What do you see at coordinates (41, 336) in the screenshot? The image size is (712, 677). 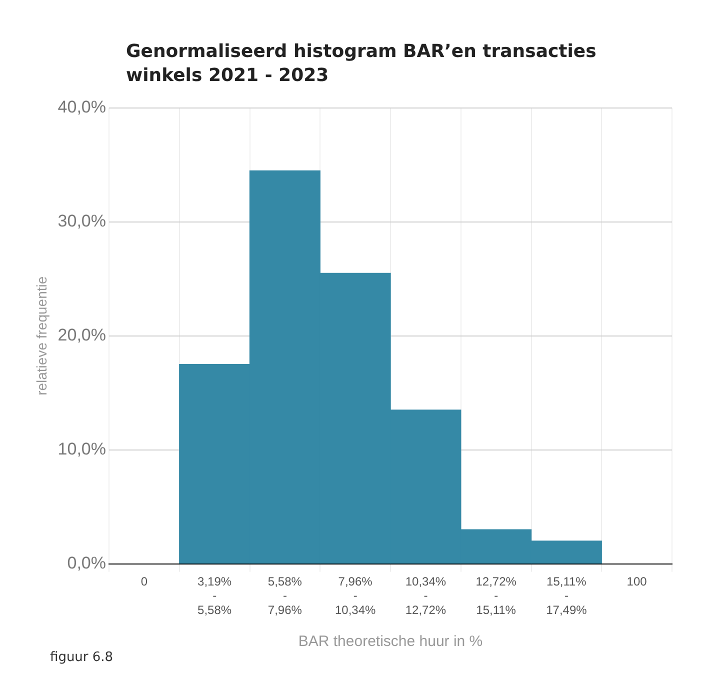 I see `y-axis-title: relatieve frequentie` at bounding box center [41, 336].